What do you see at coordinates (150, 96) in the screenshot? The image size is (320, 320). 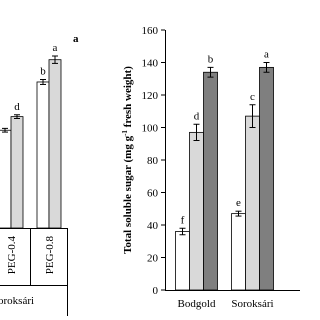 I see `y-tick-label: 120` at bounding box center [150, 96].